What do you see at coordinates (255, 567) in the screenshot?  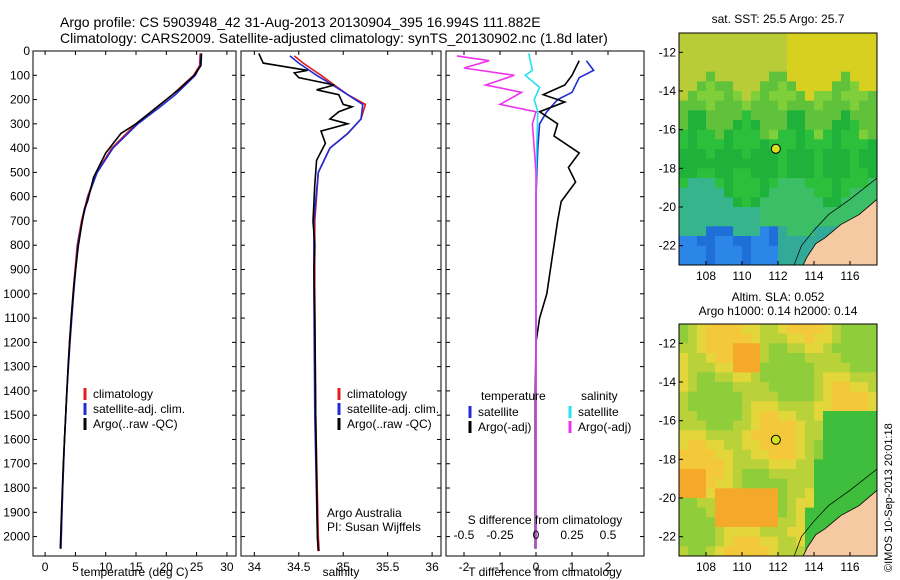 I see `x-tick-label: 34` at bounding box center [255, 567].